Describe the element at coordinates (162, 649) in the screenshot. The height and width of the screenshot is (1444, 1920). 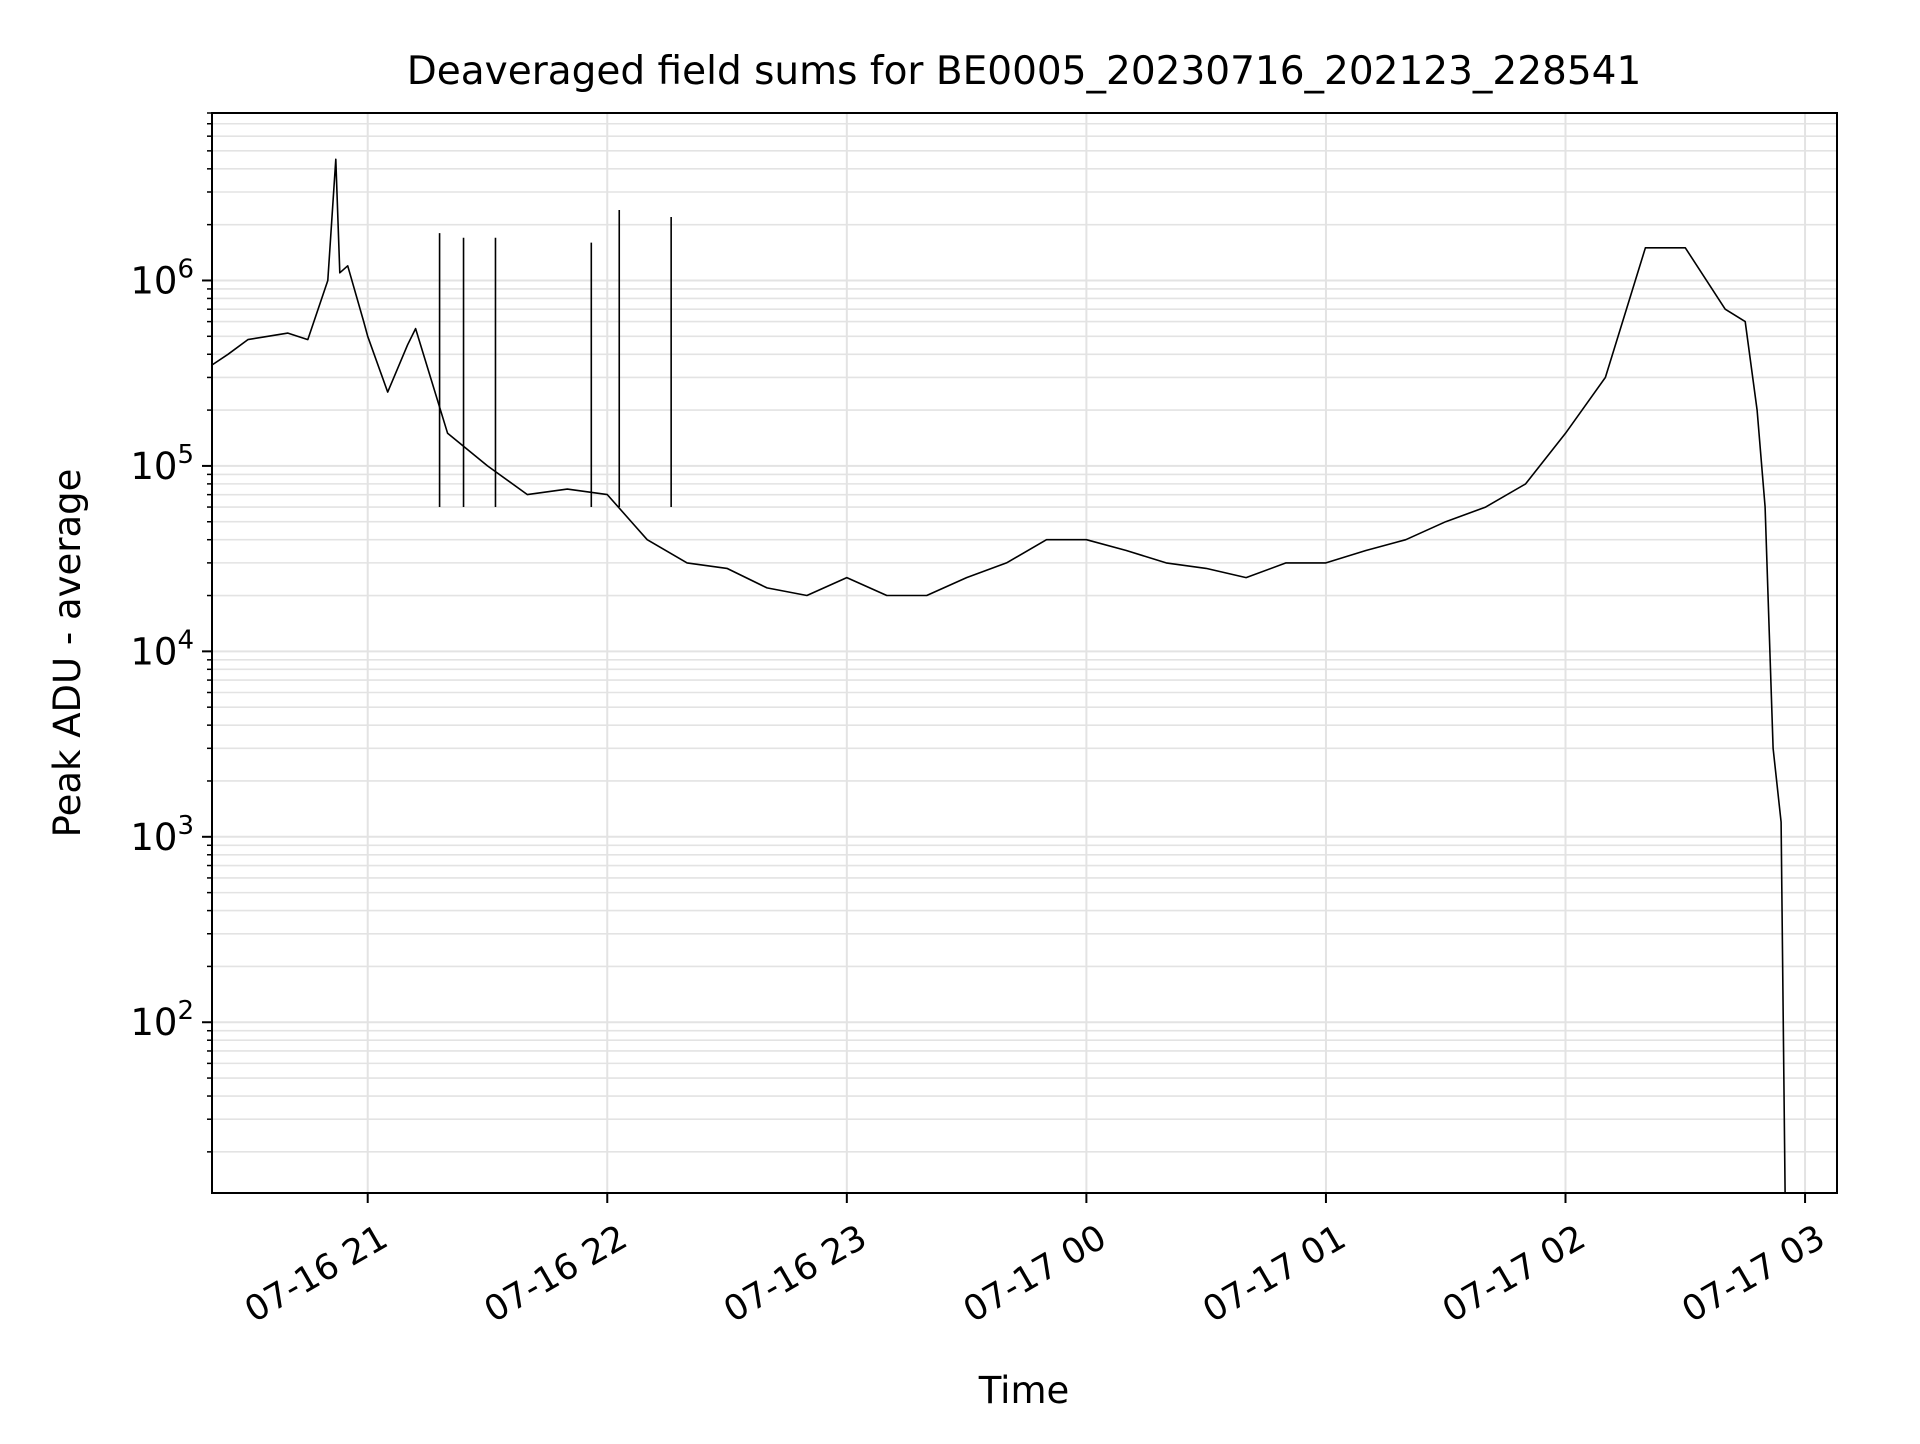
I see `y-tick-label: 104` at that location.